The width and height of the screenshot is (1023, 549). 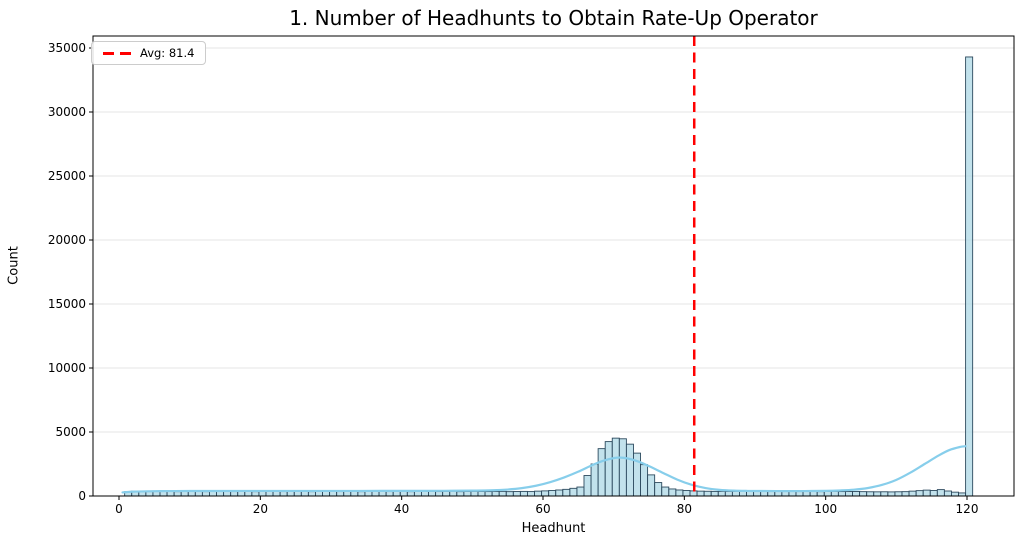 I want to click on y-tick-label: 15000, so click(x=67, y=304).